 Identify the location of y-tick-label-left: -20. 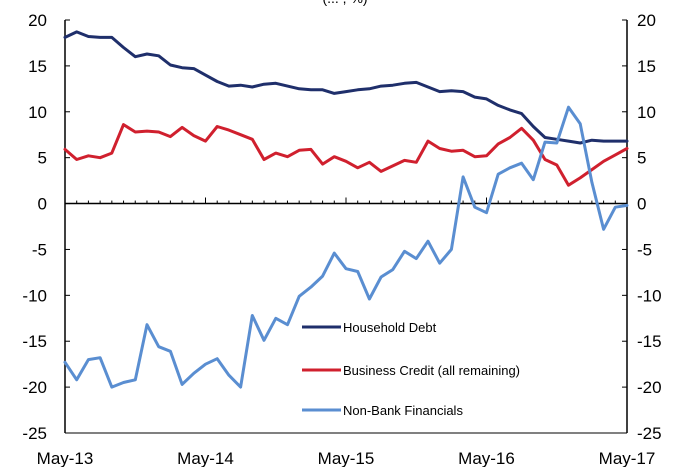
(34, 387).